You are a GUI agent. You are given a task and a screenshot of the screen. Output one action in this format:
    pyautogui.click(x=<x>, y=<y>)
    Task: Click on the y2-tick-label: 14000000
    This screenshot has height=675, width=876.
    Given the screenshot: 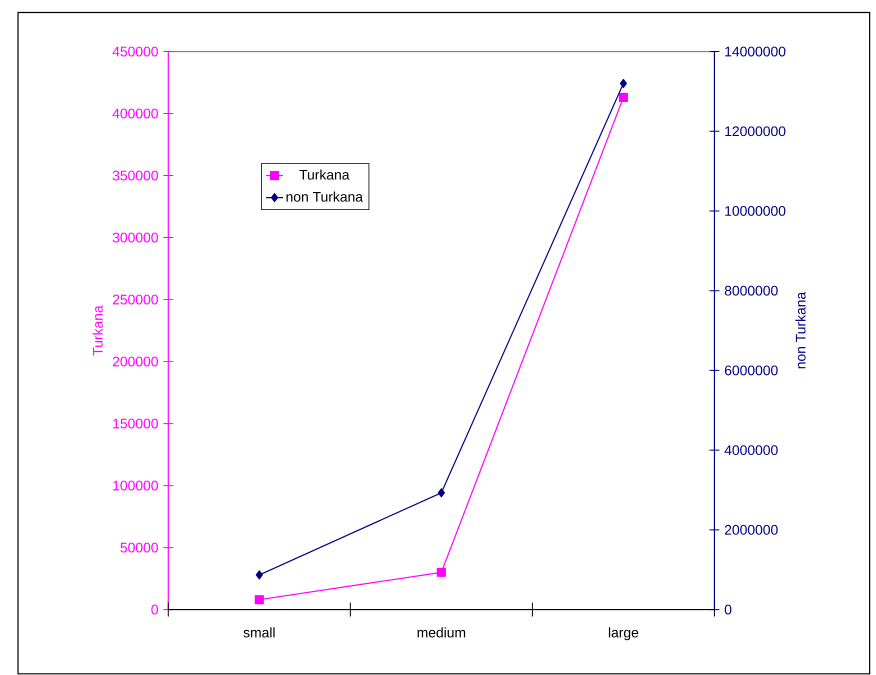 What is the action you would take?
    pyautogui.click(x=755, y=51)
    